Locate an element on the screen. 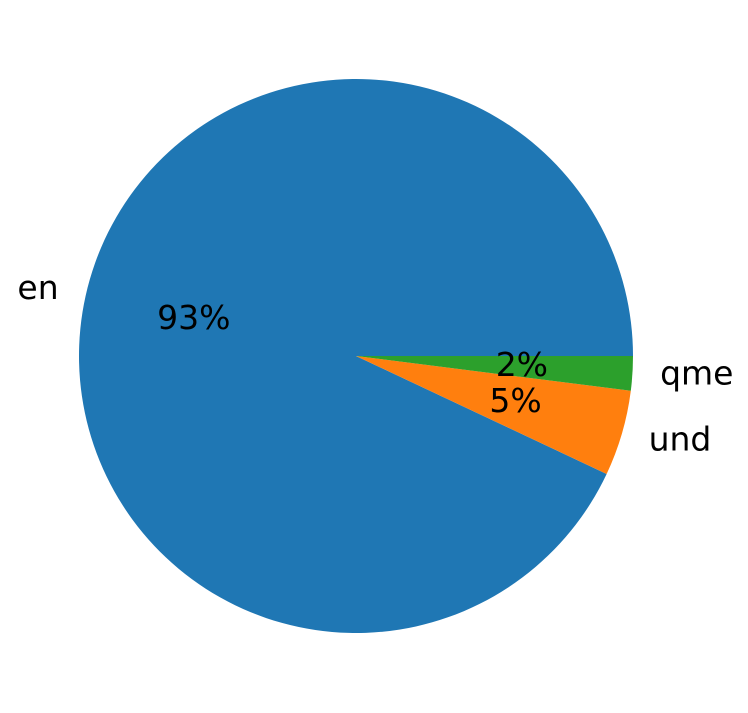  value-label: 93% is located at coordinates (193, 317).